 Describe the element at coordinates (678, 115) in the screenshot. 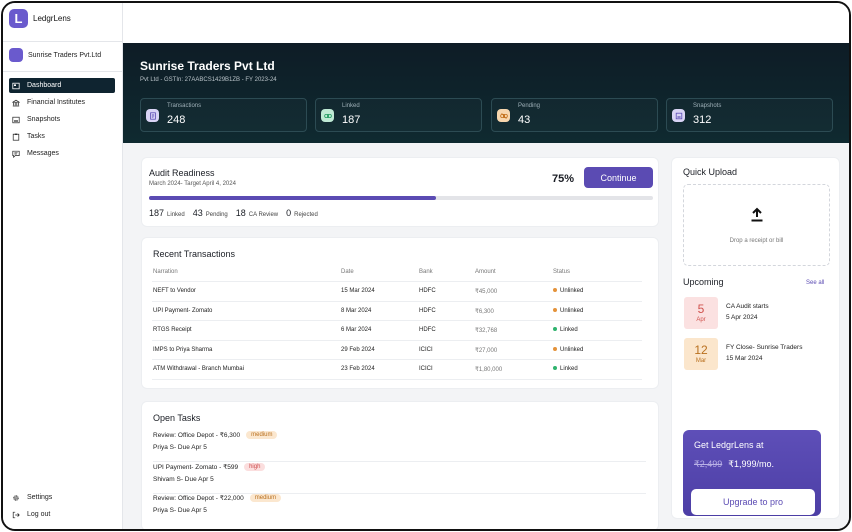

I see `snapshot-icon` at that location.